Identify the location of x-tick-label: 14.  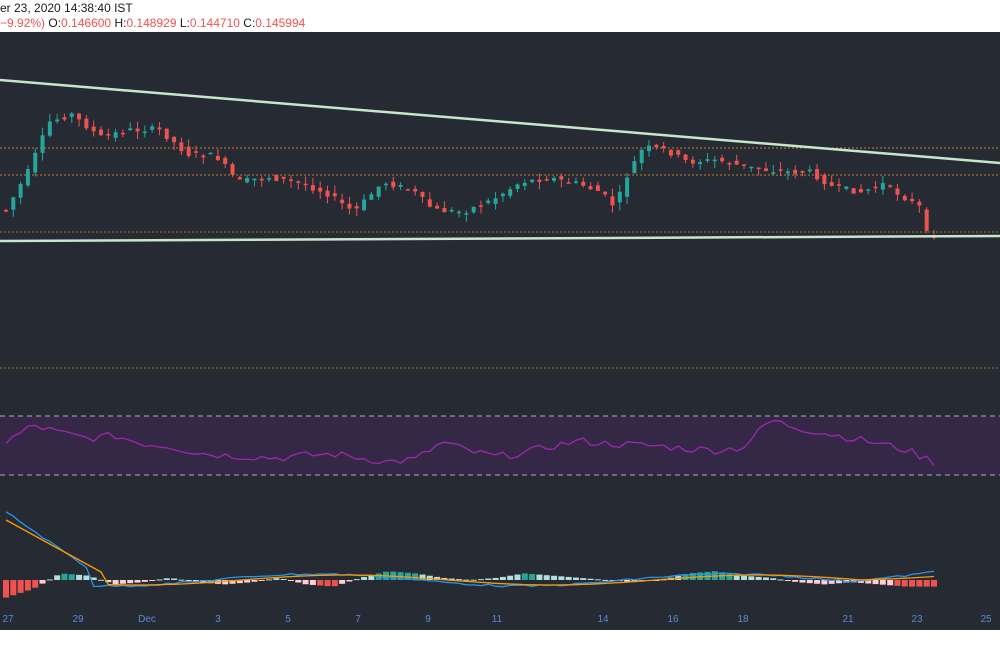
(603, 619).